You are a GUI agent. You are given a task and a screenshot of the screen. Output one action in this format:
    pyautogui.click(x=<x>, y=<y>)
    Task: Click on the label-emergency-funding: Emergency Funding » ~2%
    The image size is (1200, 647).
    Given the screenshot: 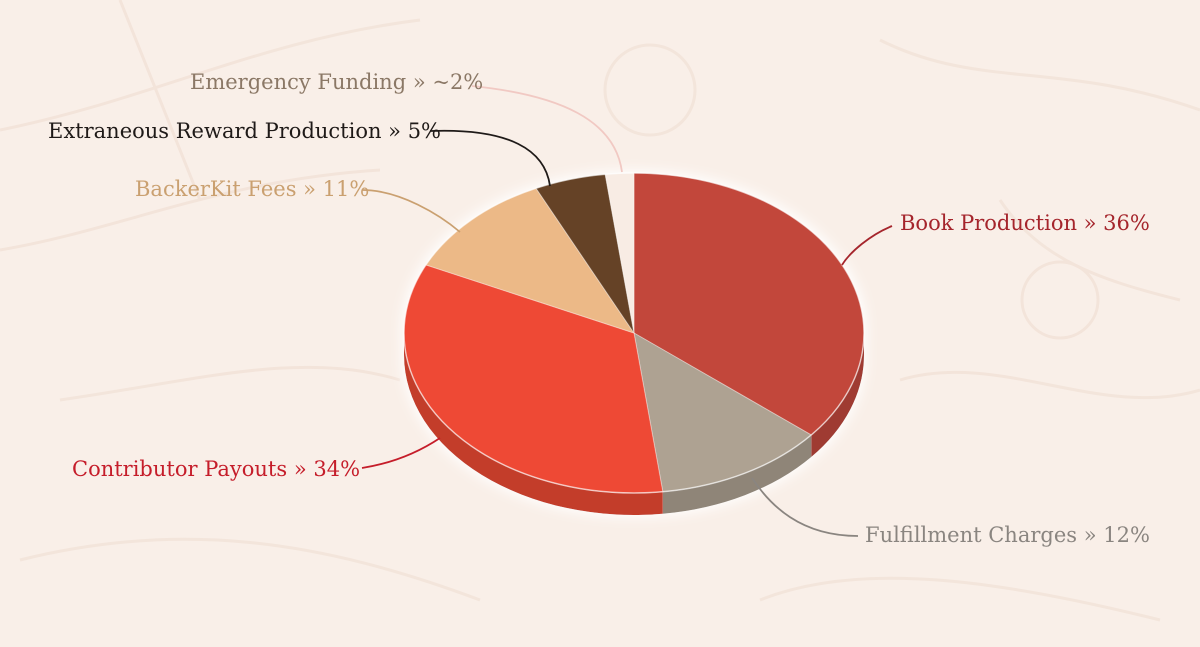 What is the action you would take?
    pyautogui.click(x=336, y=82)
    